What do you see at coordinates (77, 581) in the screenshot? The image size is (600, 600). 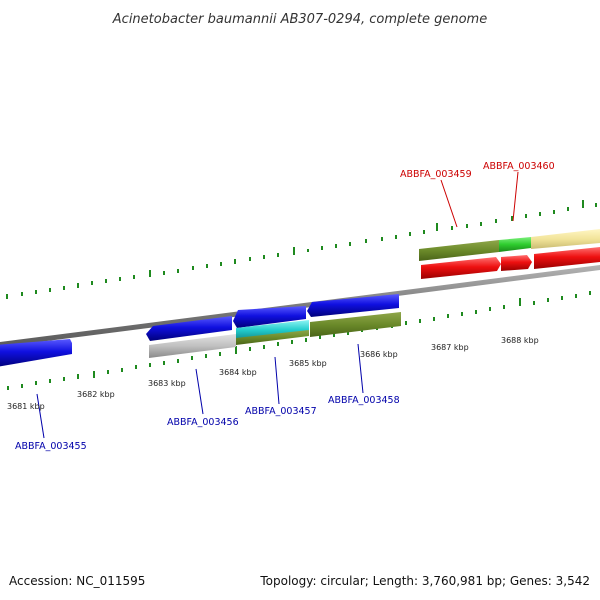 I see `accession-text: Accession: NC_011595` at bounding box center [77, 581].